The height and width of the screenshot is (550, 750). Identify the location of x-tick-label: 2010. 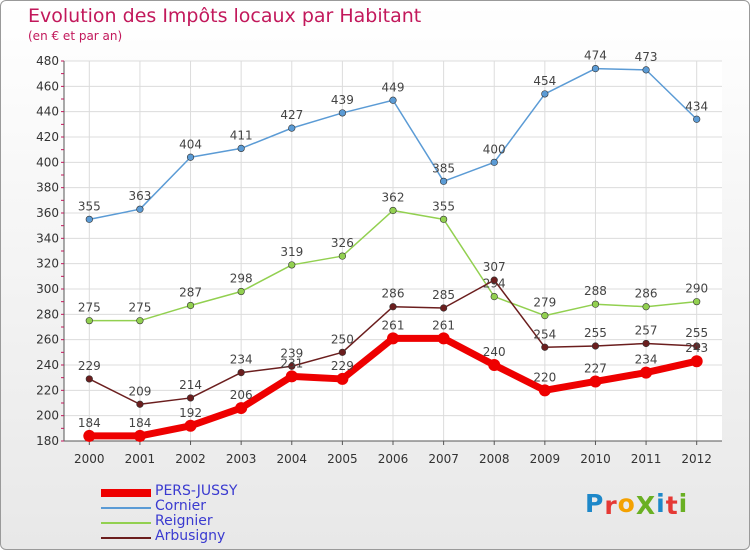
(595, 459).